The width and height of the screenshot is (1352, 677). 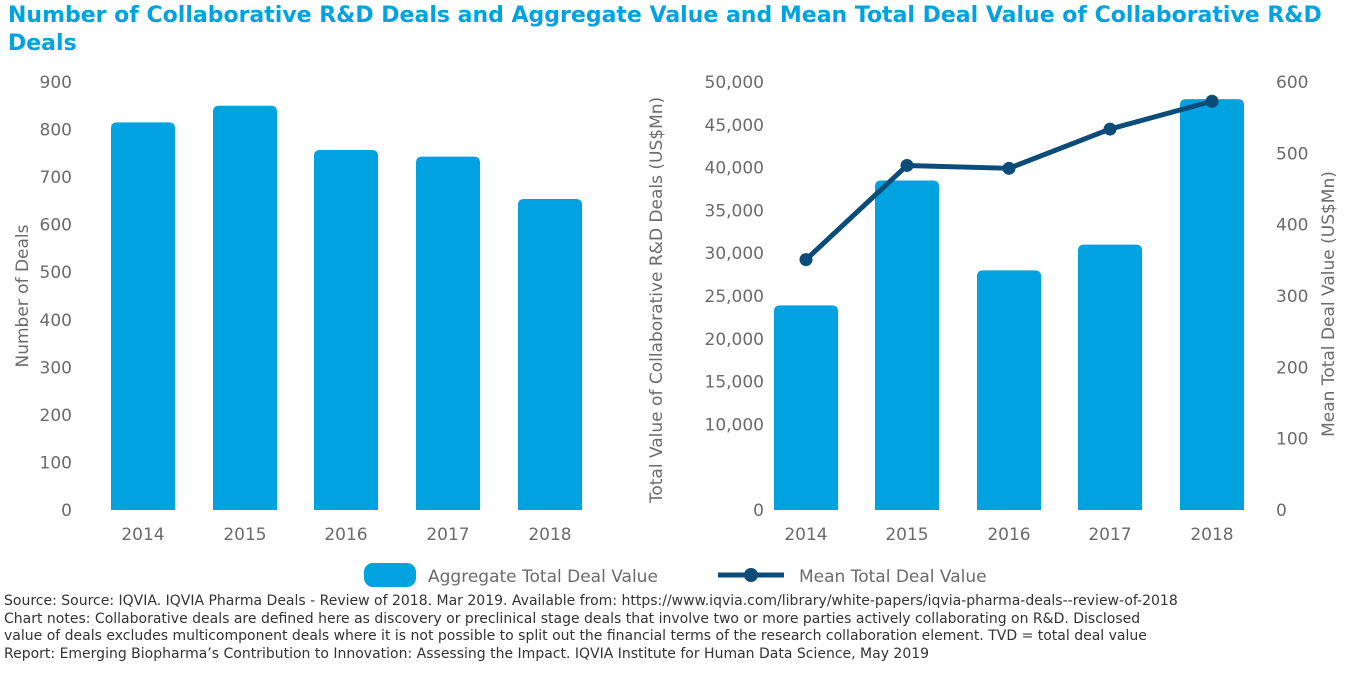 What do you see at coordinates (56, 321) in the screenshot?
I see `y-tick-label-400: 400` at bounding box center [56, 321].